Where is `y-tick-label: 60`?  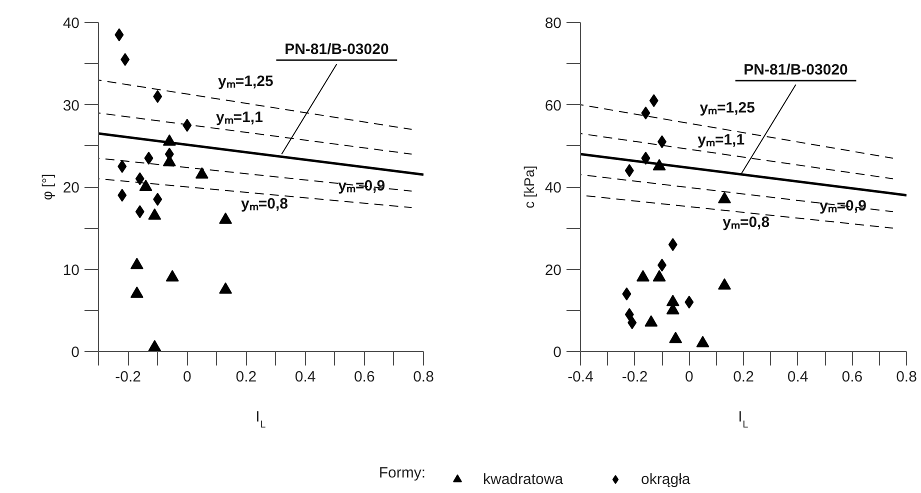 y-tick-label: 60 is located at coordinates (553, 105).